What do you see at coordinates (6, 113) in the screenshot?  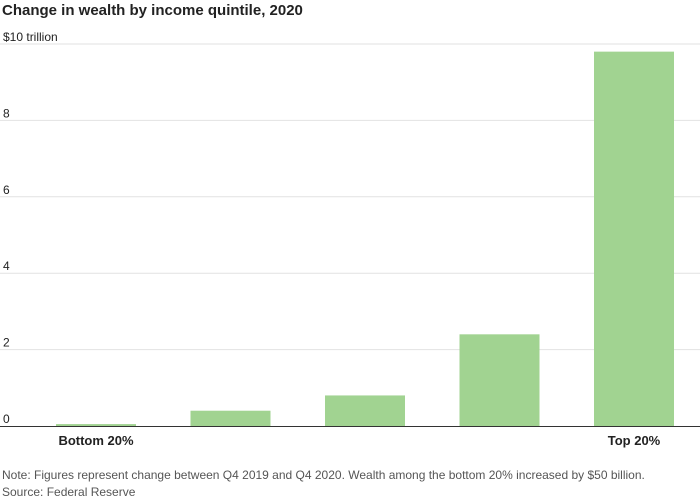 I see `y-tick-label: 8` at bounding box center [6, 113].